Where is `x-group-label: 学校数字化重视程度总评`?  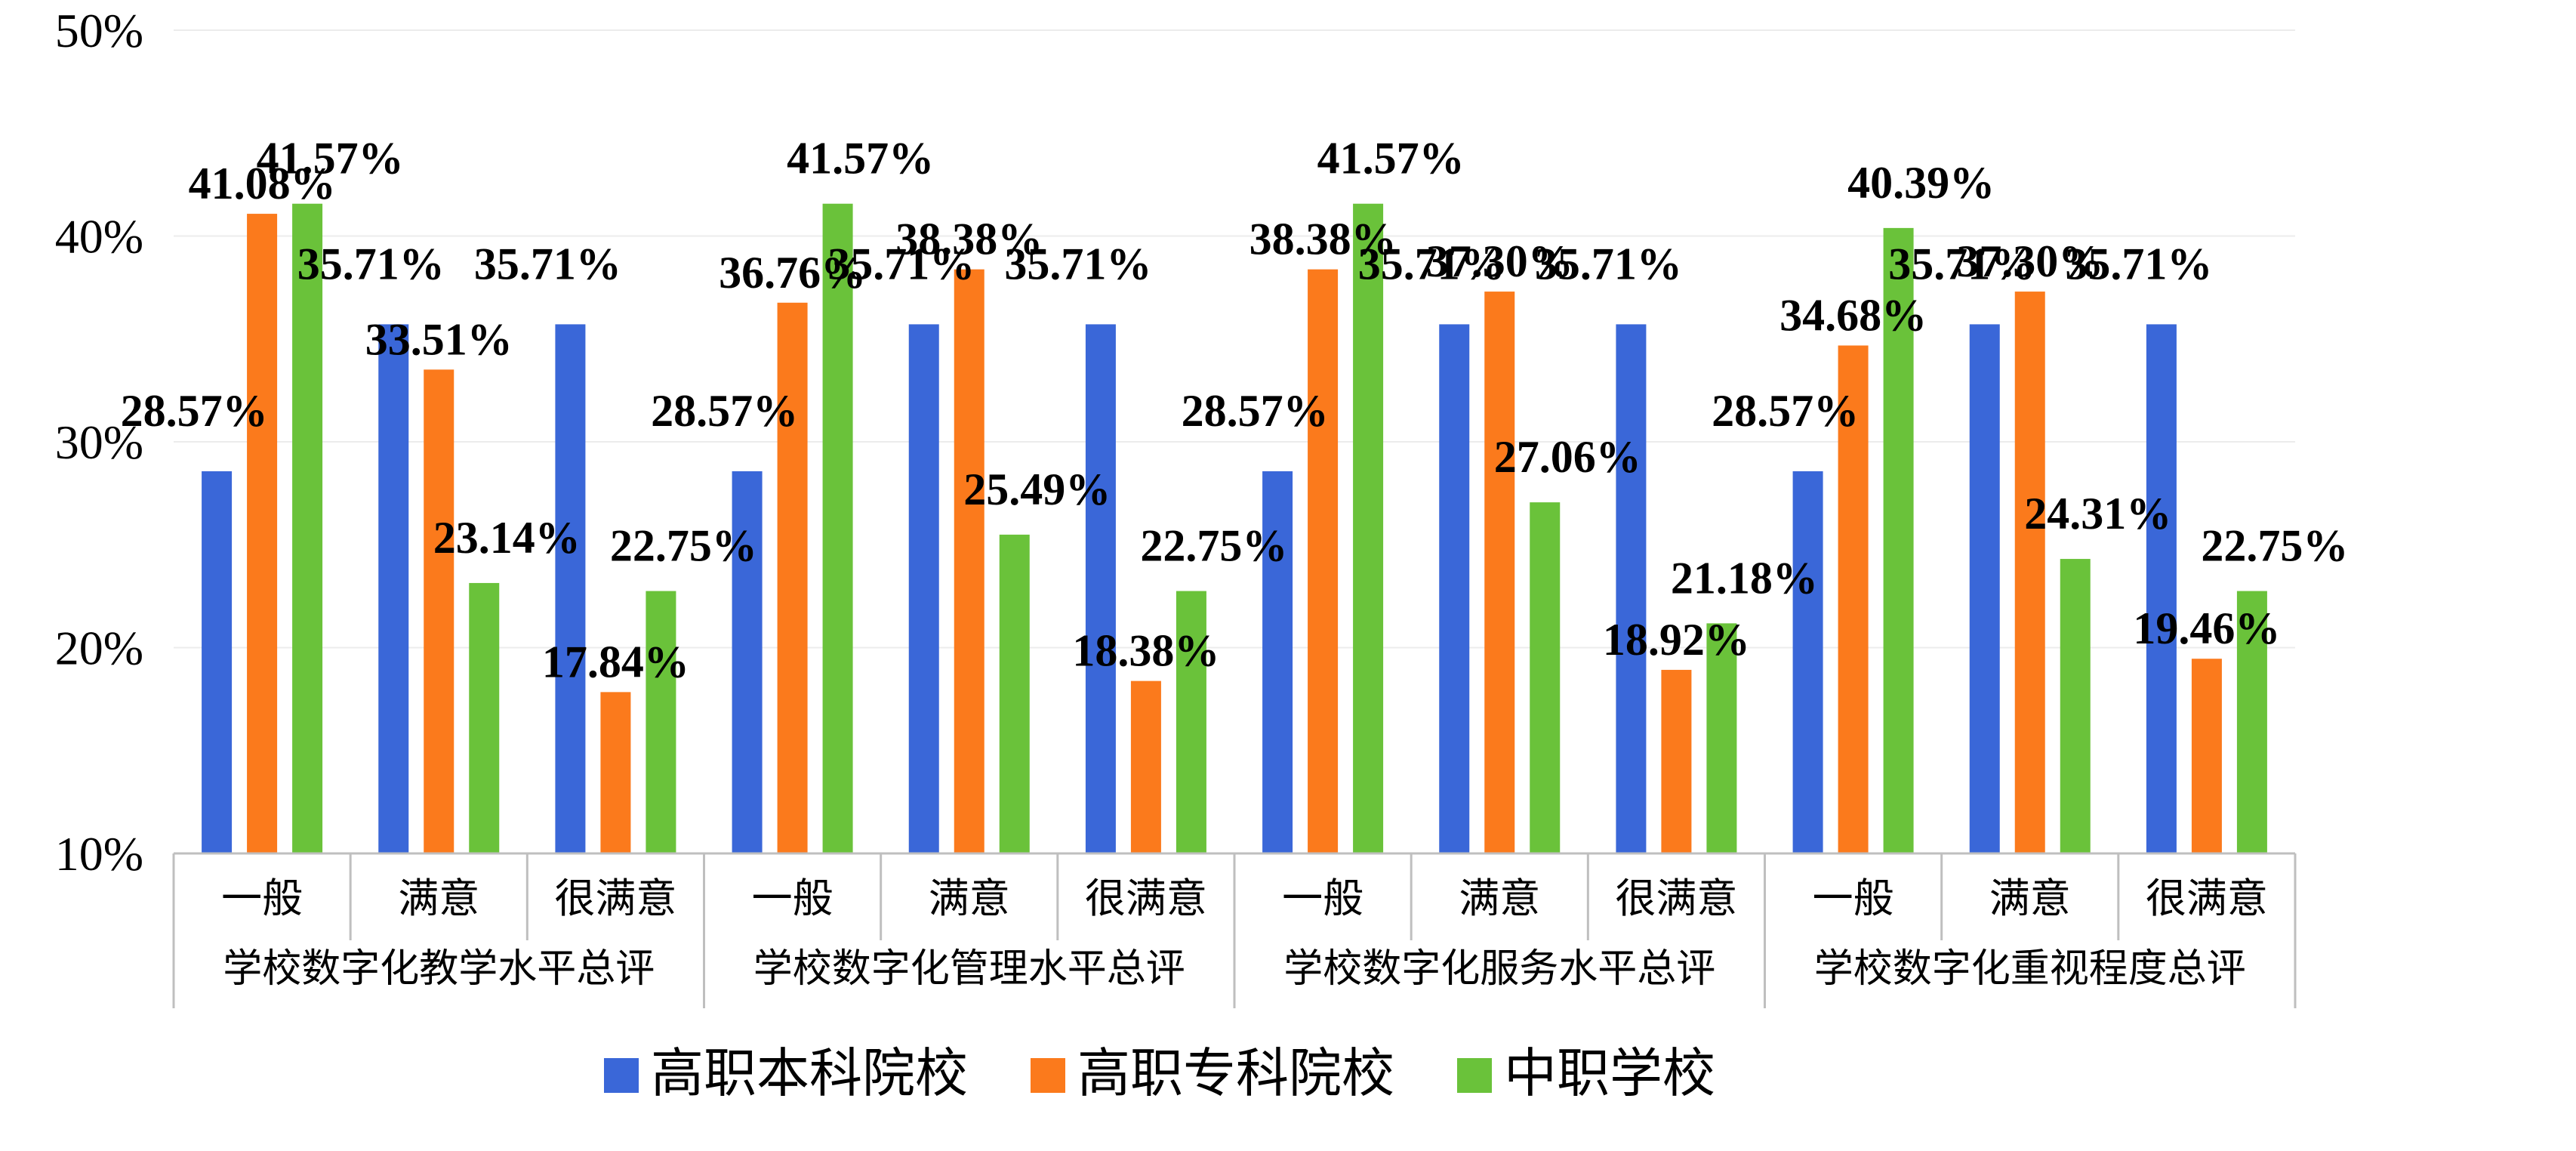
x-group-label: 学校数字化重视程度总评 is located at coordinates (2030, 969).